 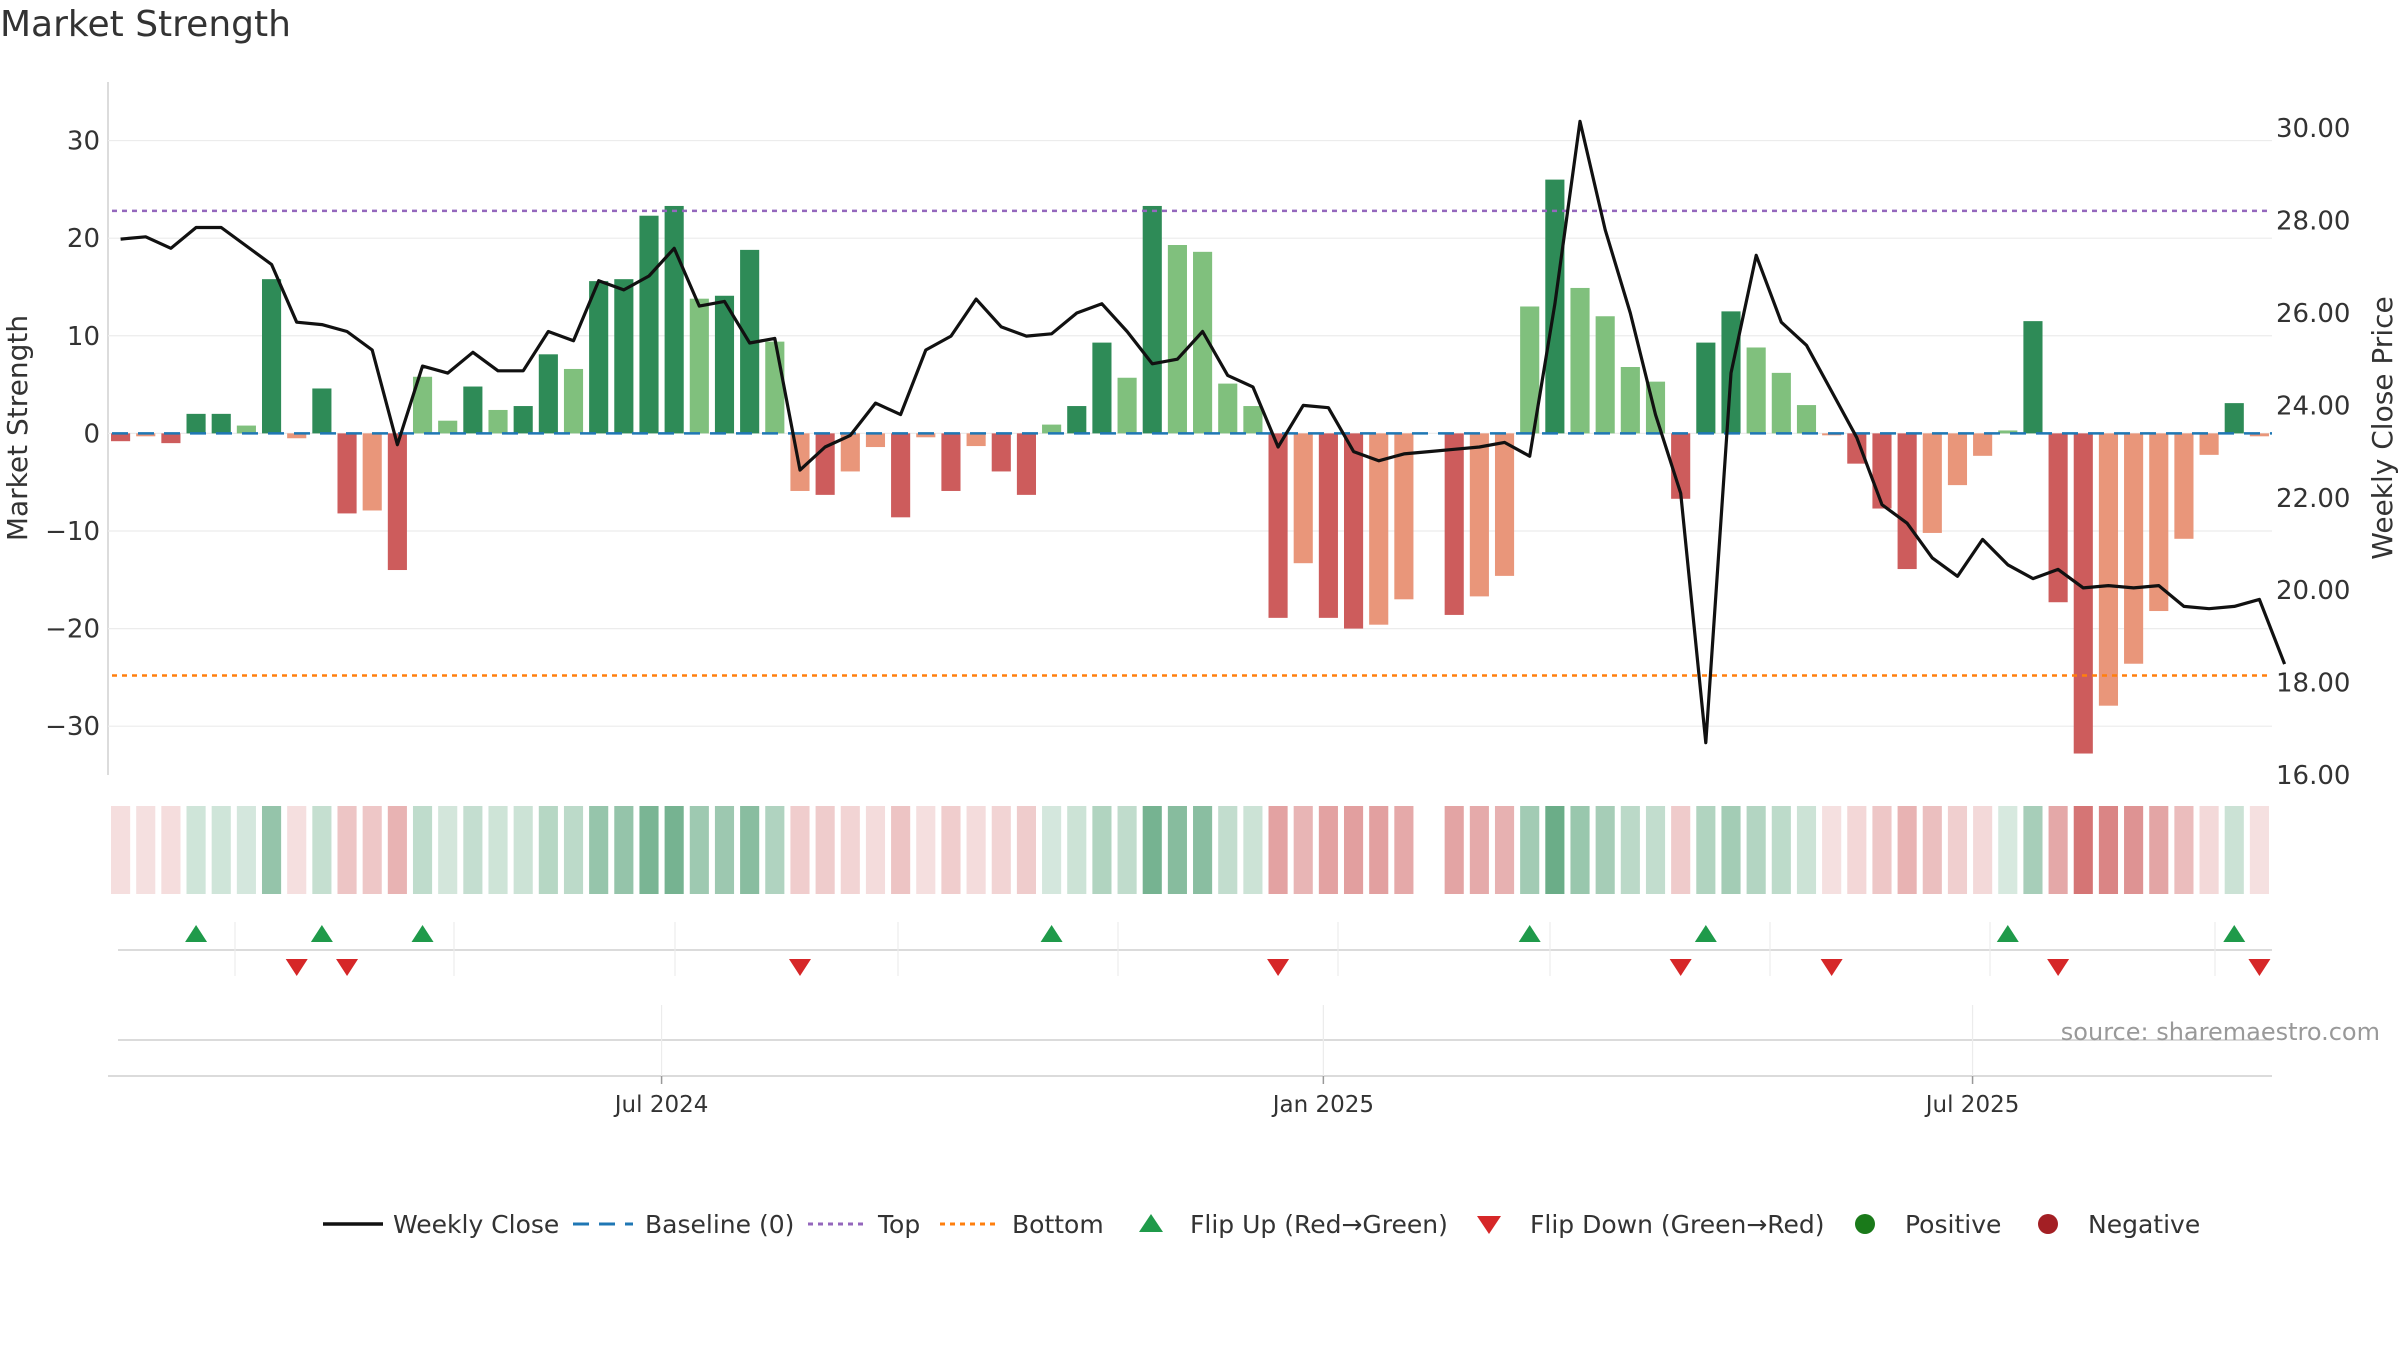 What do you see at coordinates (72, 532) in the screenshot?
I see `y-tick-left: −10` at bounding box center [72, 532].